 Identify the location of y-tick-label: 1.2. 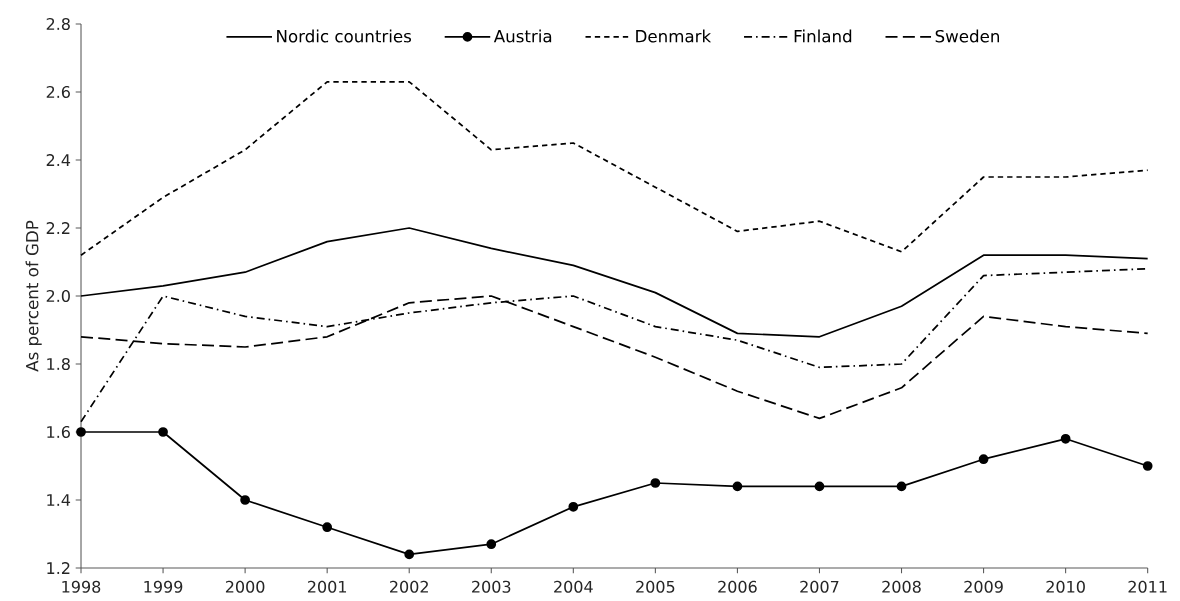
(58, 568).